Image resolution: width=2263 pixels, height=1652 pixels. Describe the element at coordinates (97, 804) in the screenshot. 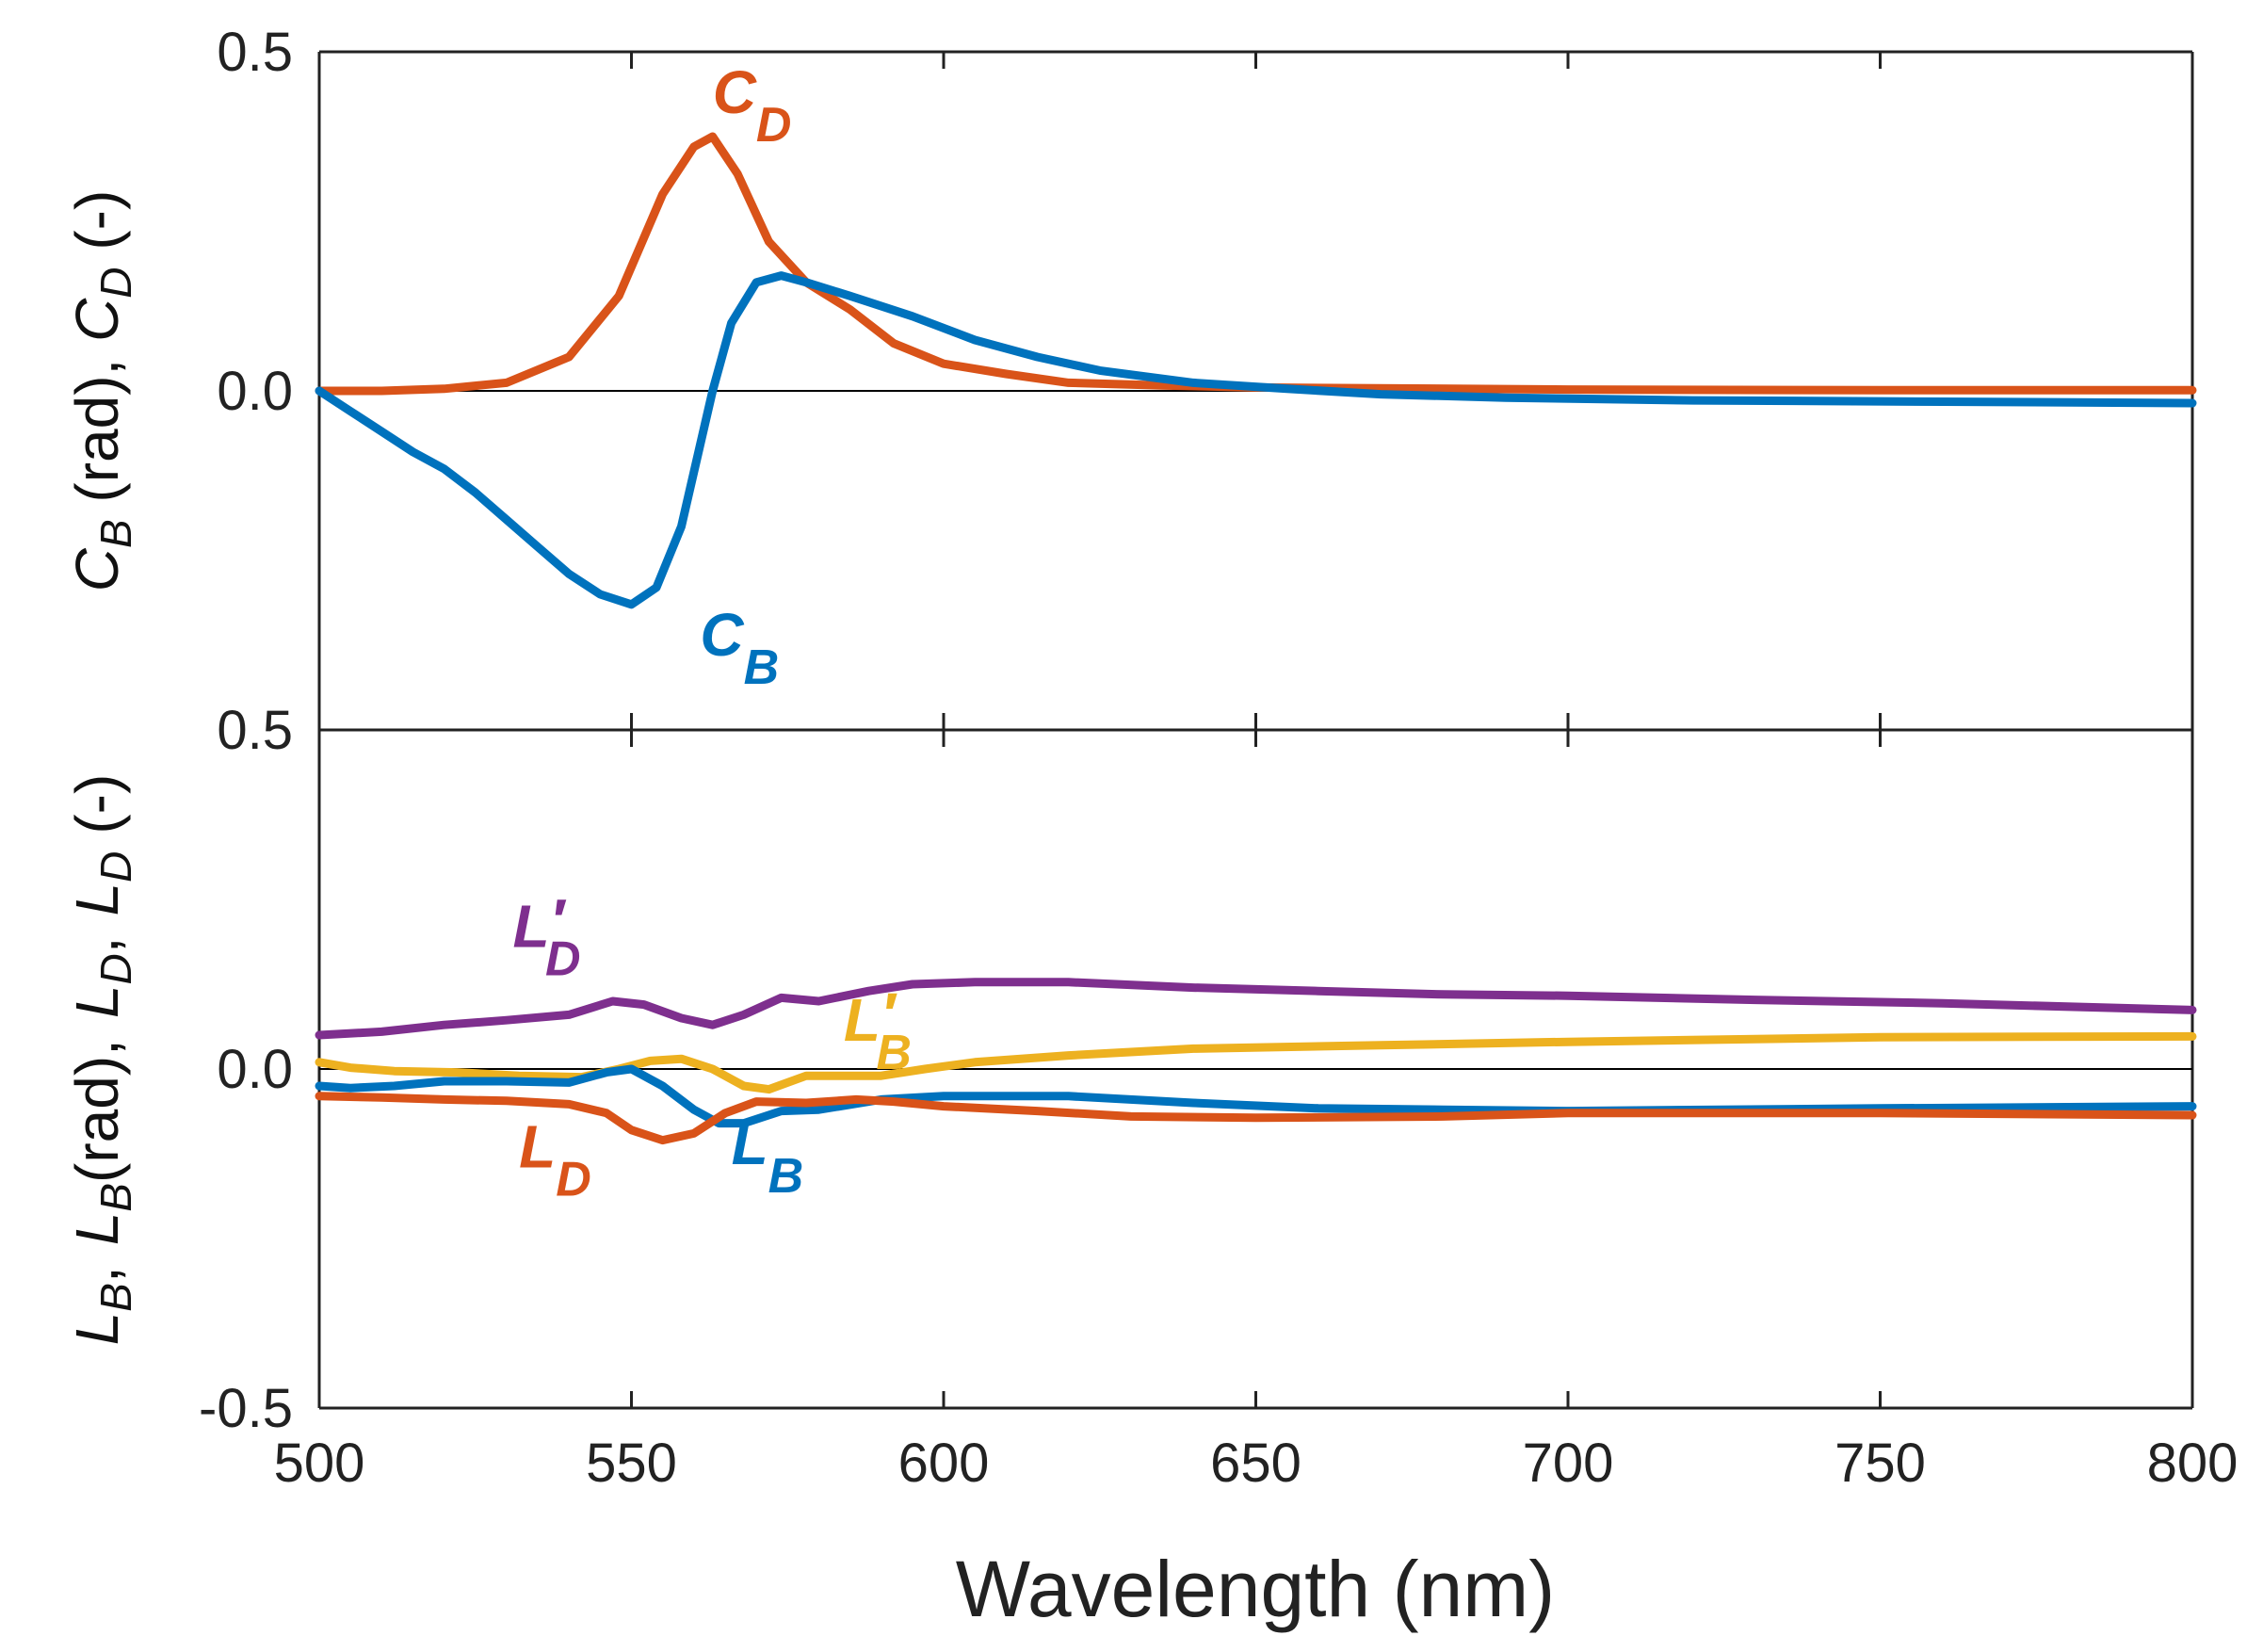

I see `ylabel-unit: (-)` at that location.